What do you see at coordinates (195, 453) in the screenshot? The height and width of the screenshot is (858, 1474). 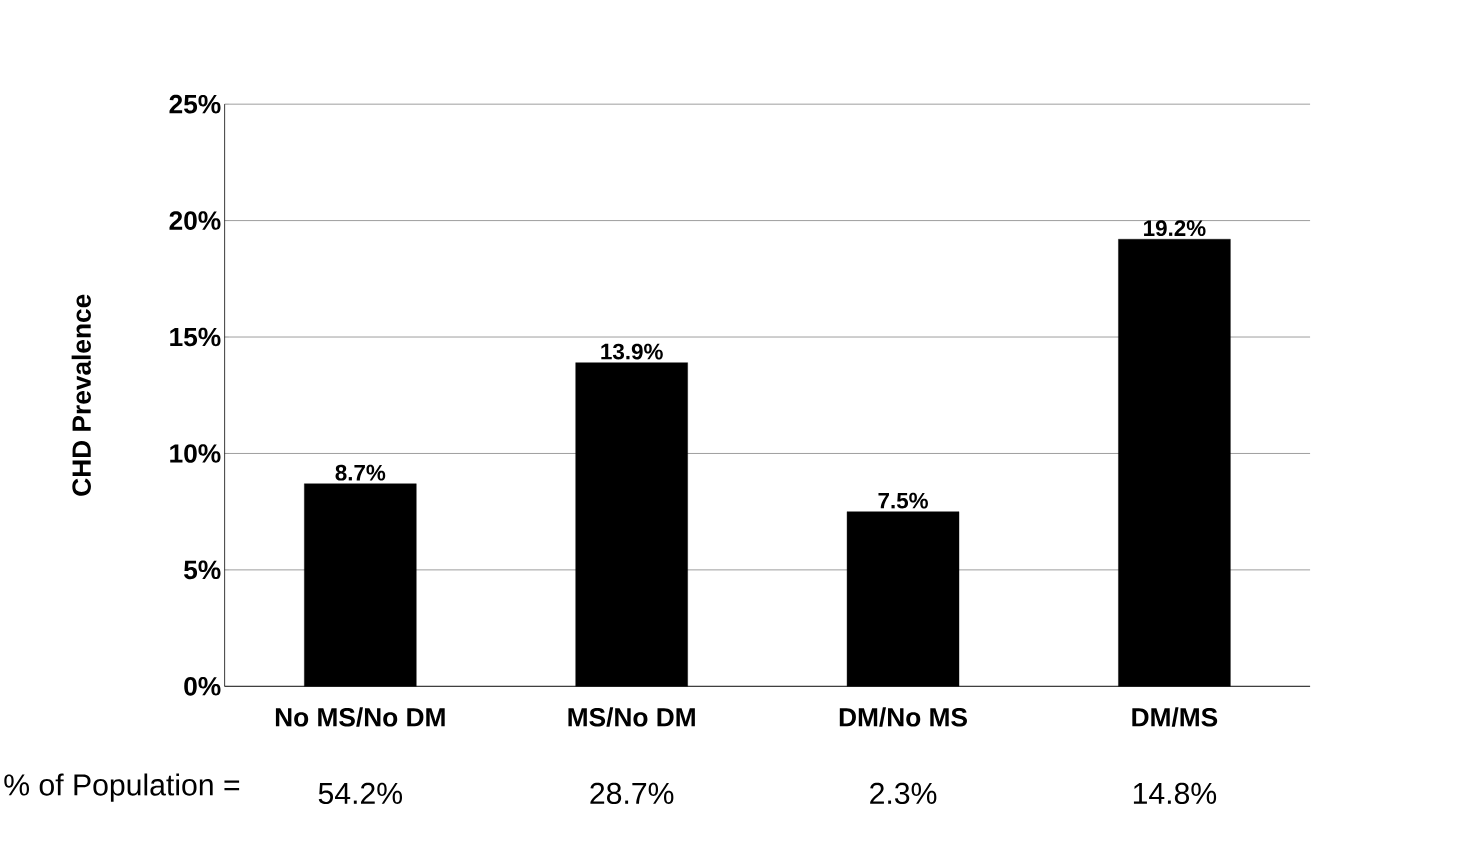 I see `y-tick-label: 10%` at bounding box center [195, 453].